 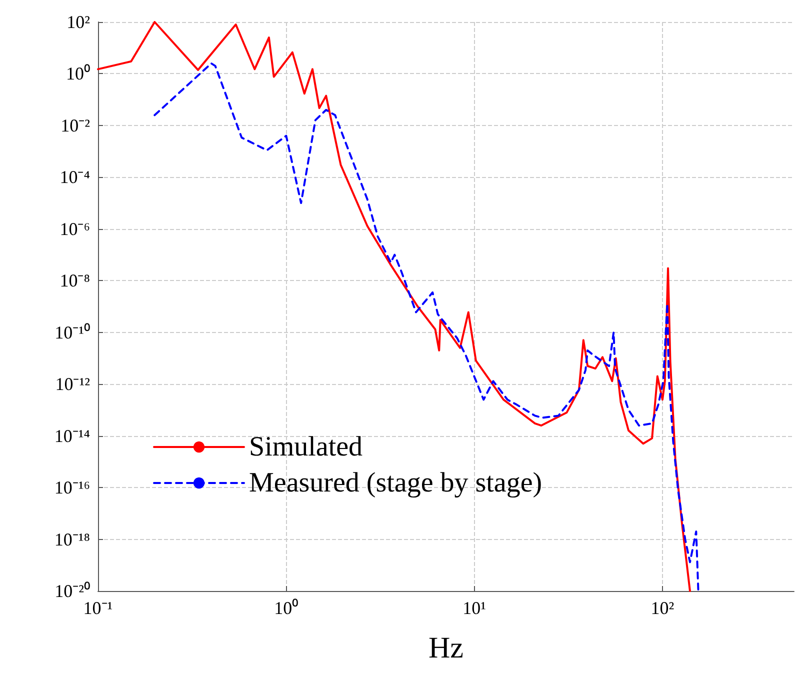 What do you see at coordinates (75, 280) in the screenshot?
I see `y-tick-label: 10⁻⁸` at bounding box center [75, 280].